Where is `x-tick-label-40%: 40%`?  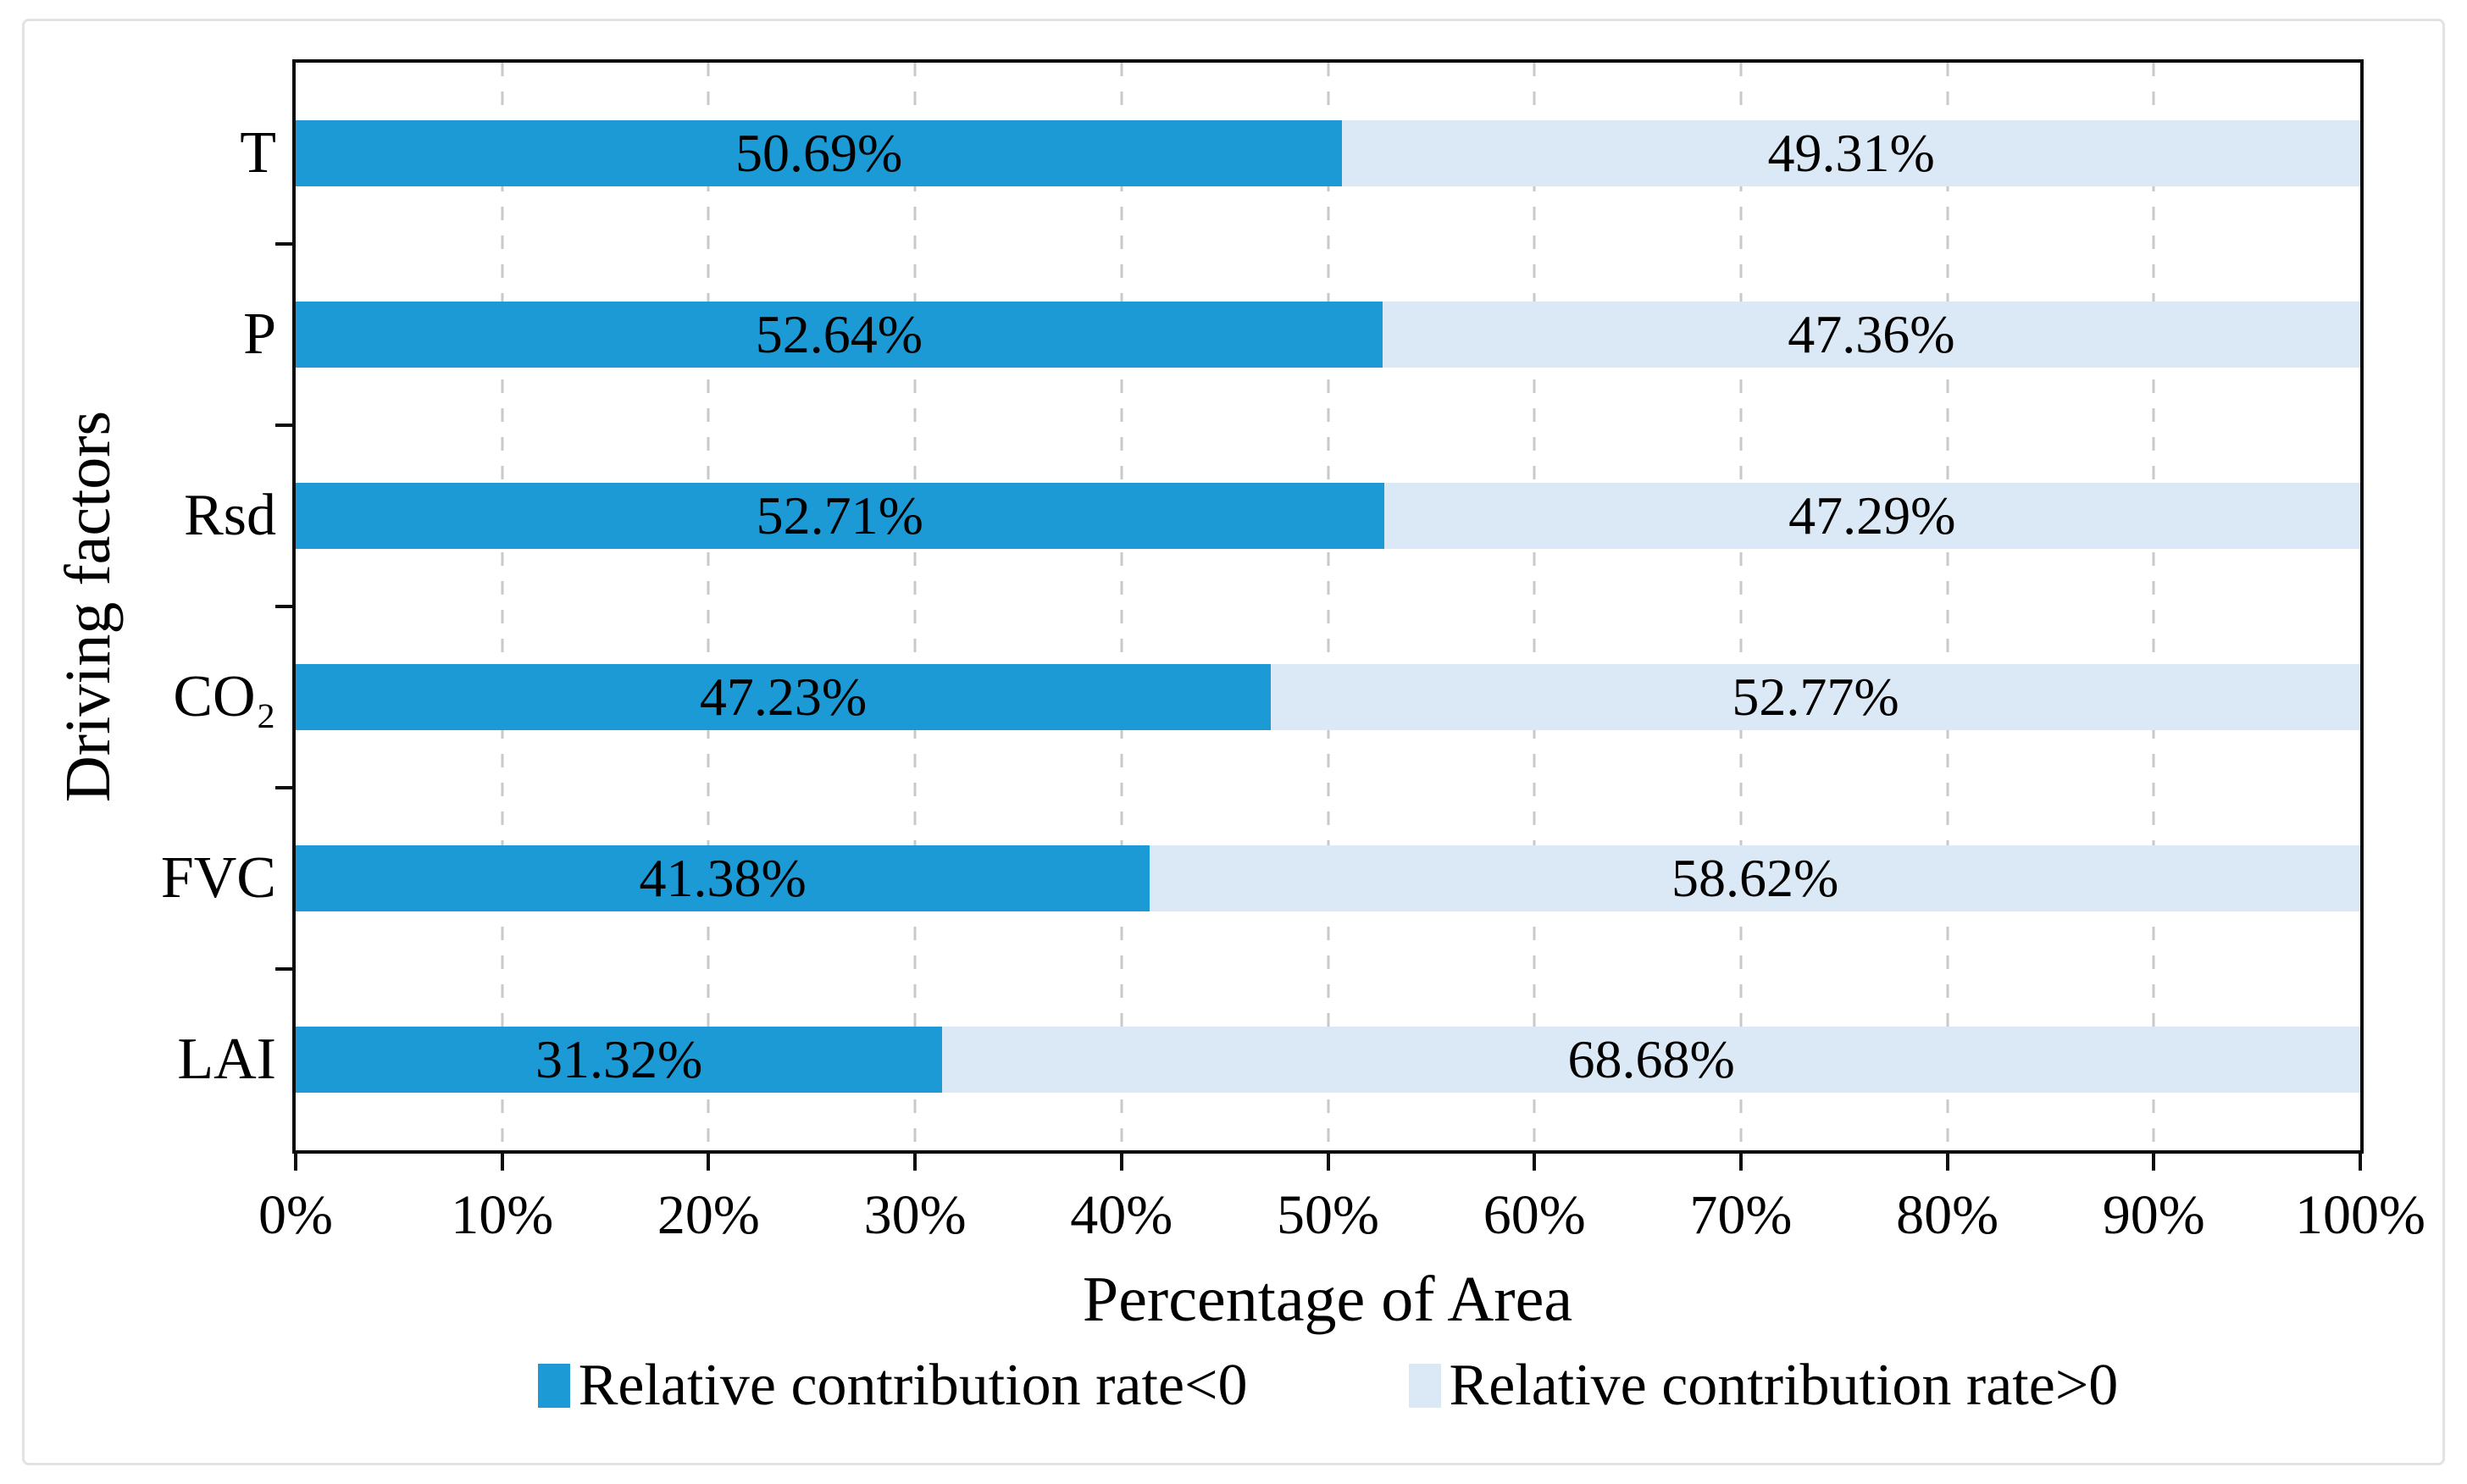
x-tick-label-40%: 40% is located at coordinates (1121, 1215).